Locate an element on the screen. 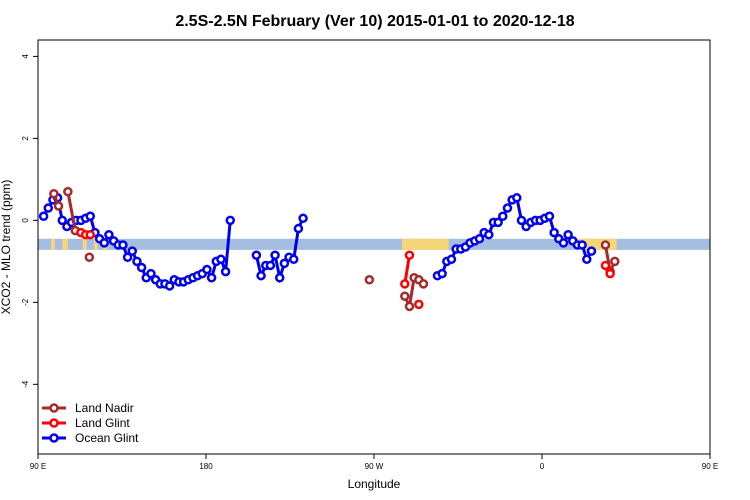 The height and width of the screenshot is (500, 750). x-tick-label: 90 W is located at coordinates (374, 466).